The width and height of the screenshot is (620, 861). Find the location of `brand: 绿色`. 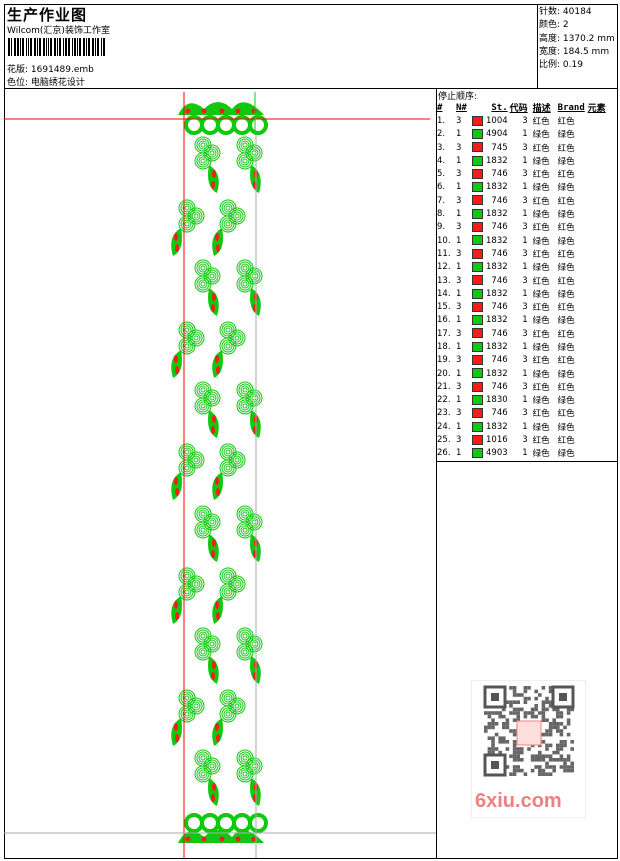

brand: 绿色 is located at coordinates (566, 215).